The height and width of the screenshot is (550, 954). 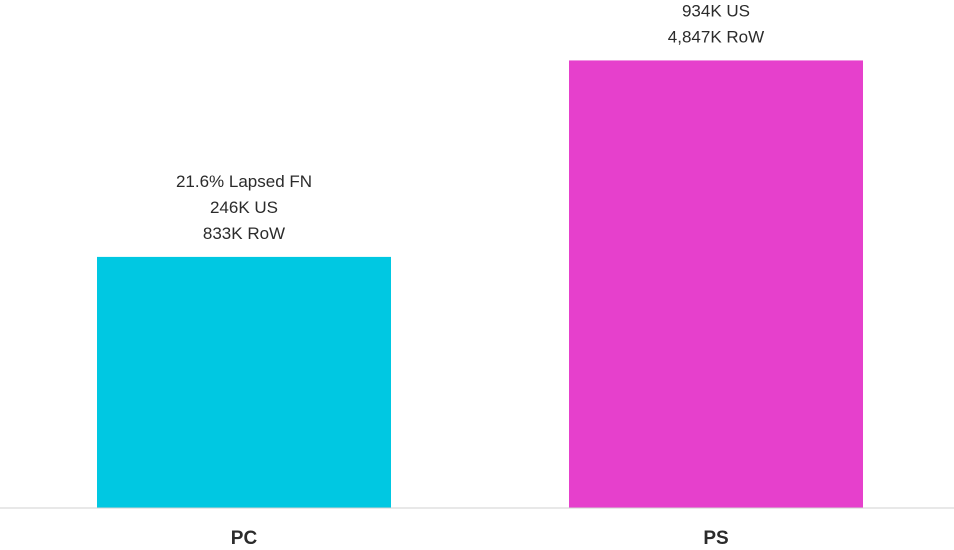 I want to click on x-tick-label-ps: PS, so click(x=715, y=538).